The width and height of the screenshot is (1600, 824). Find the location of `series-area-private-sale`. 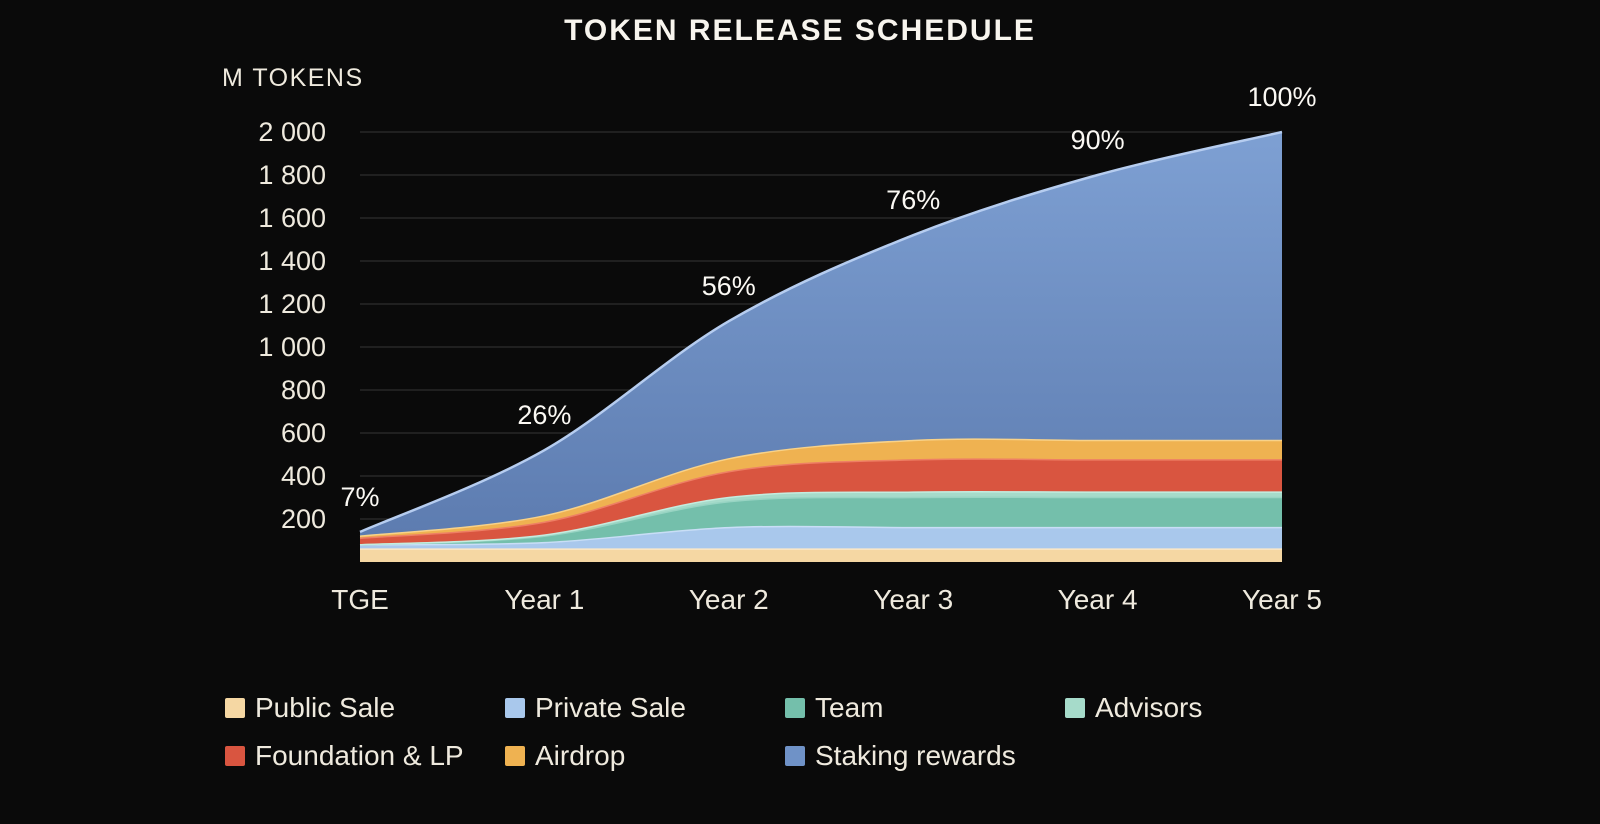

series-area-private-sale is located at coordinates (821, 538).